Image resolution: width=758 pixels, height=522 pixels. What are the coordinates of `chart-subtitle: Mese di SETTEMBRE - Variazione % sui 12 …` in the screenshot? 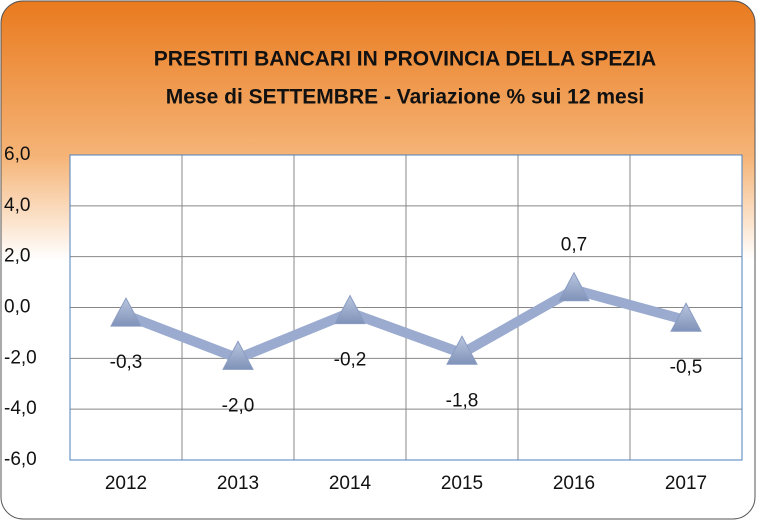 It's located at (405, 97).